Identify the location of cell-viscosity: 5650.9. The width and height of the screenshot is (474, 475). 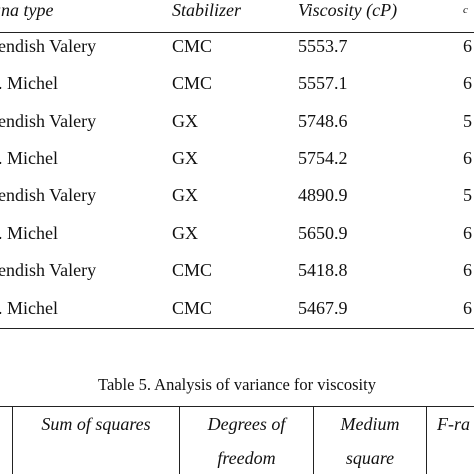
(323, 233).